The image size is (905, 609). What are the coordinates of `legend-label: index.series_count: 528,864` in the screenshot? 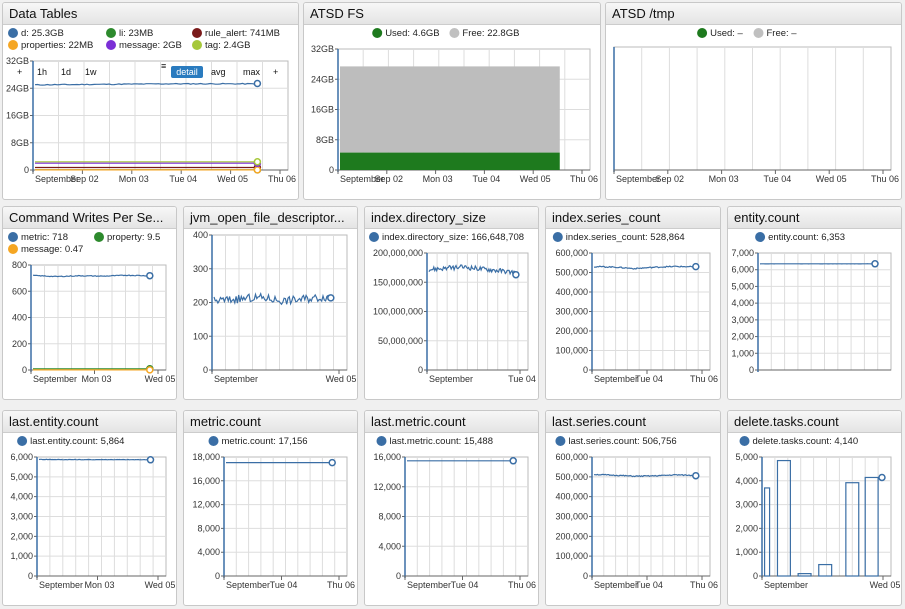 It's located at (625, 237).